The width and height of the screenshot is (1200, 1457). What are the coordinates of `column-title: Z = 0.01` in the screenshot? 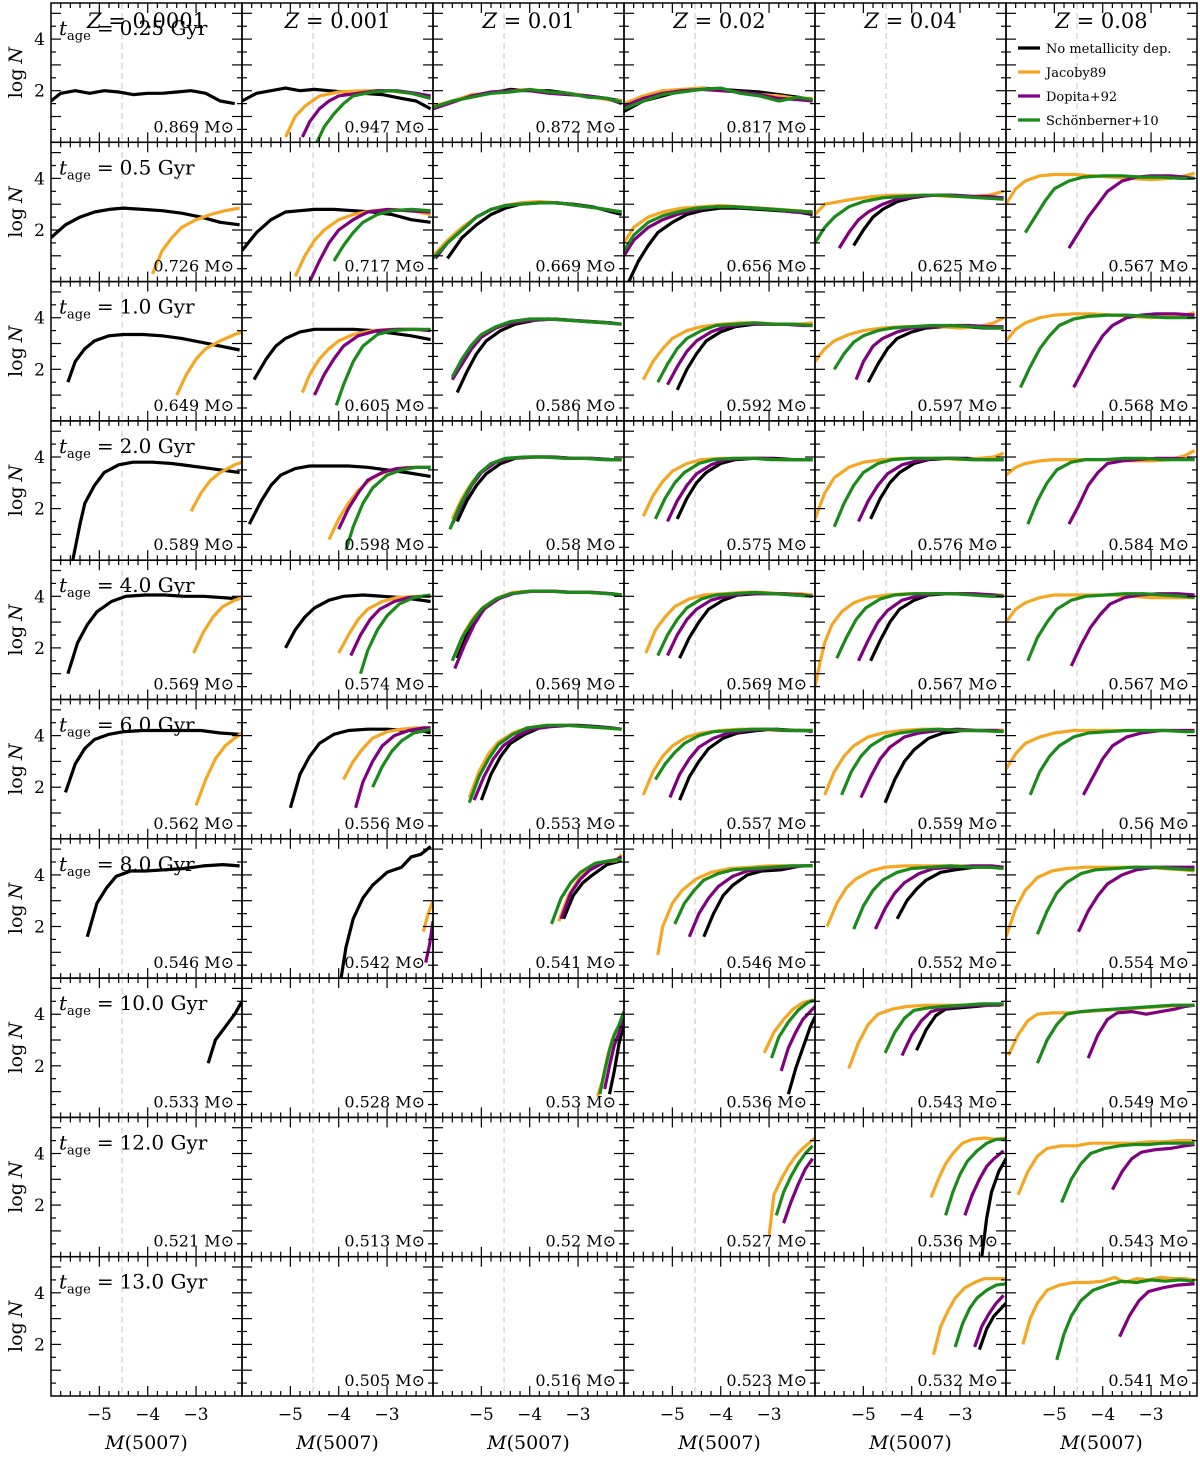 It's located at (527, 21).